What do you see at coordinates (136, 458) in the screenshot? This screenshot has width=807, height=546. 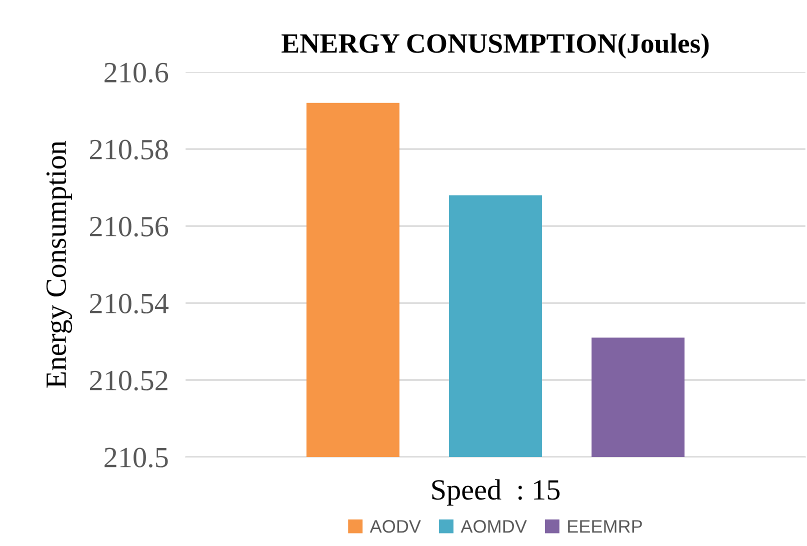 I see `y-tick-label: 210.5` at bounding box center [136, 458].